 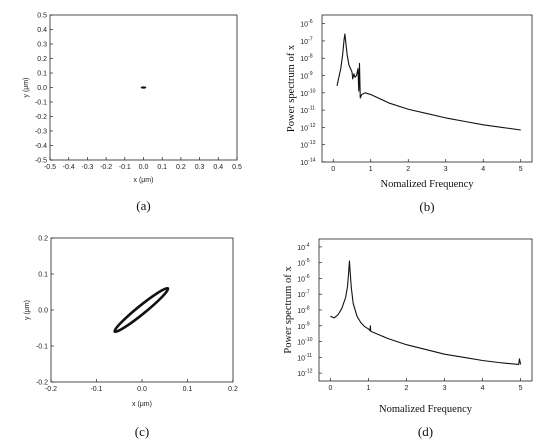 What do you see at coordinates (42, 16) in the screenshot?
I see `y-tick-label: 0.5` at bounding box center [42, 16].